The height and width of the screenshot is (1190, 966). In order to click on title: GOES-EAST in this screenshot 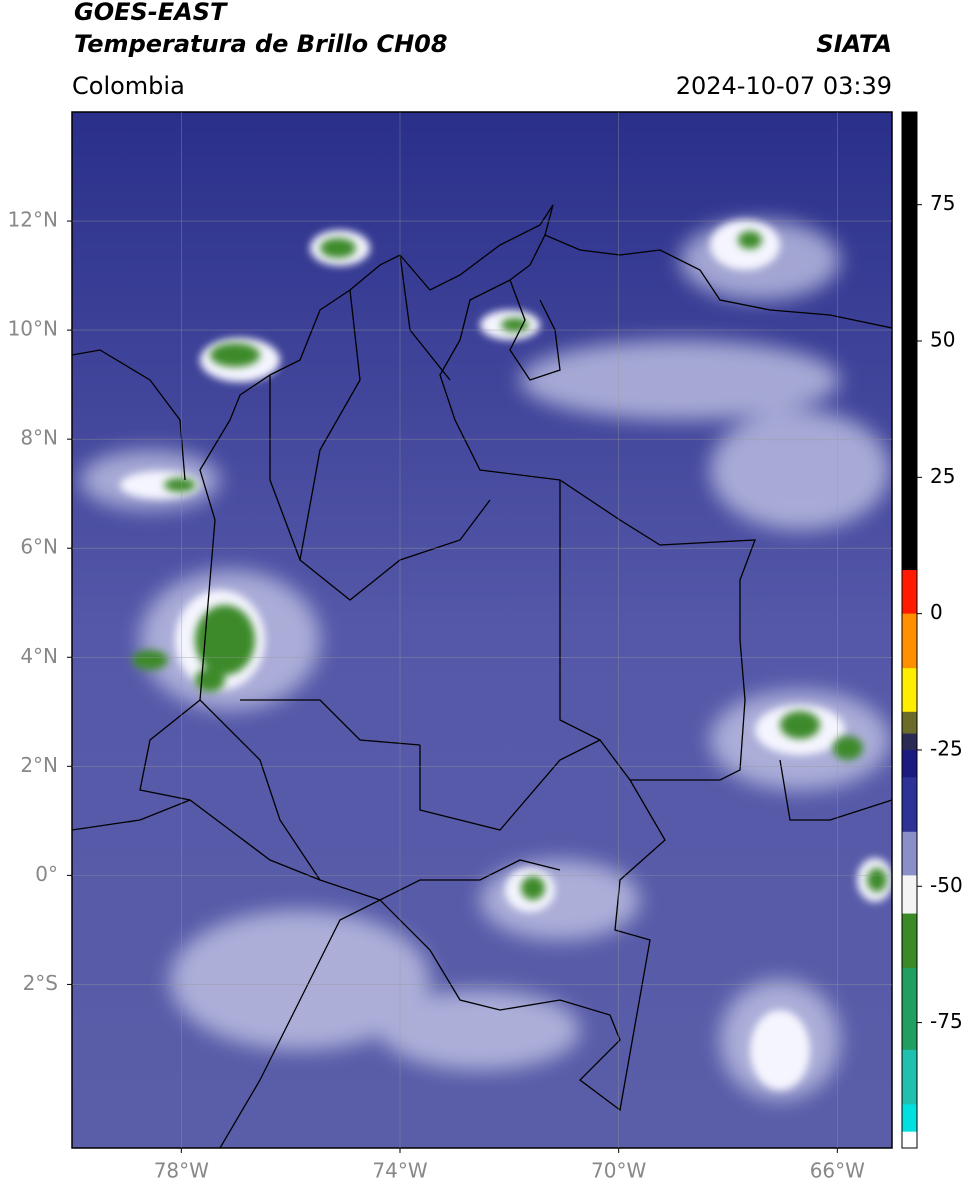, I will do `click(151, 13)`.